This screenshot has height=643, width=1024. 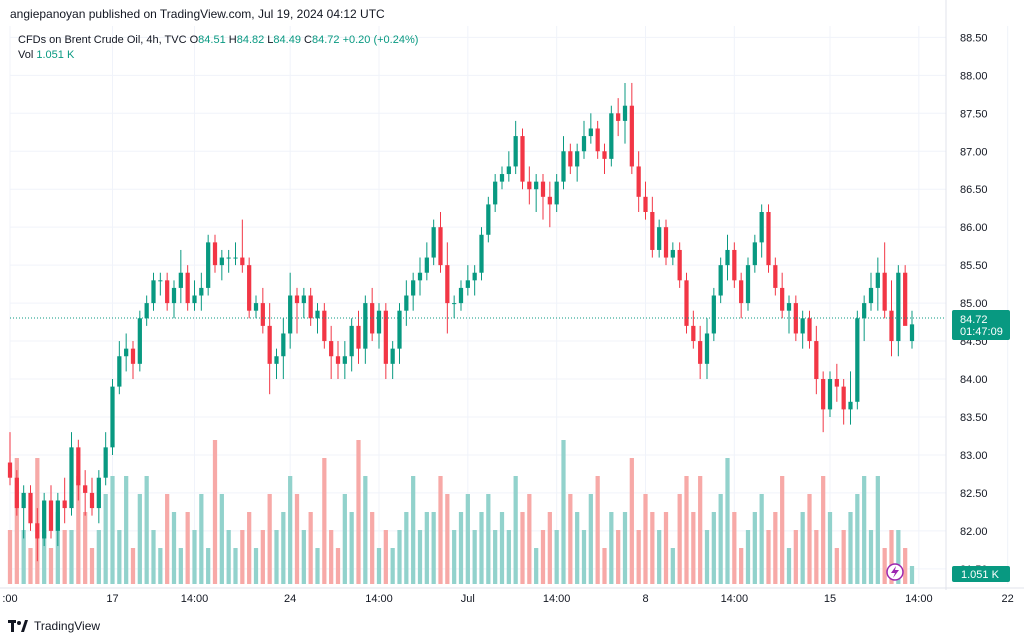 I want to click on price-tick-label: 87.00, so click(x=974, y=152).